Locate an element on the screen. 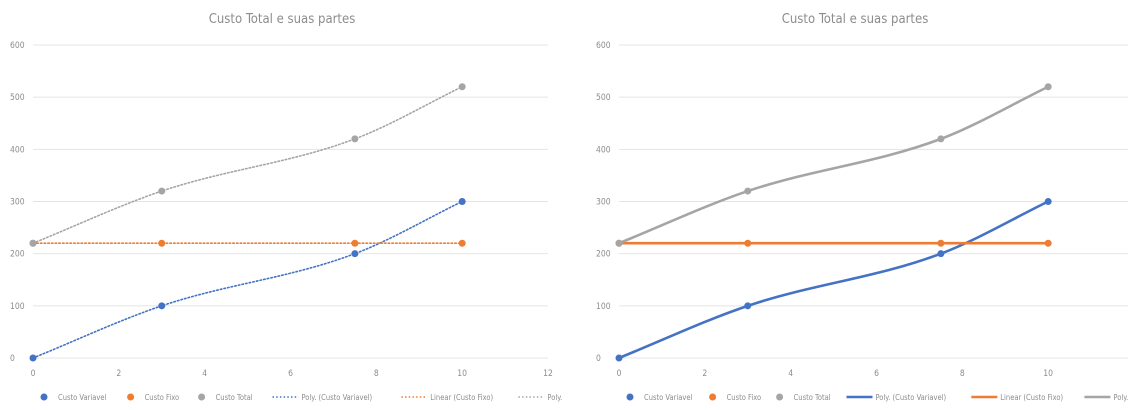  x-tick-label: 12 is located at coordinates (548, 374).